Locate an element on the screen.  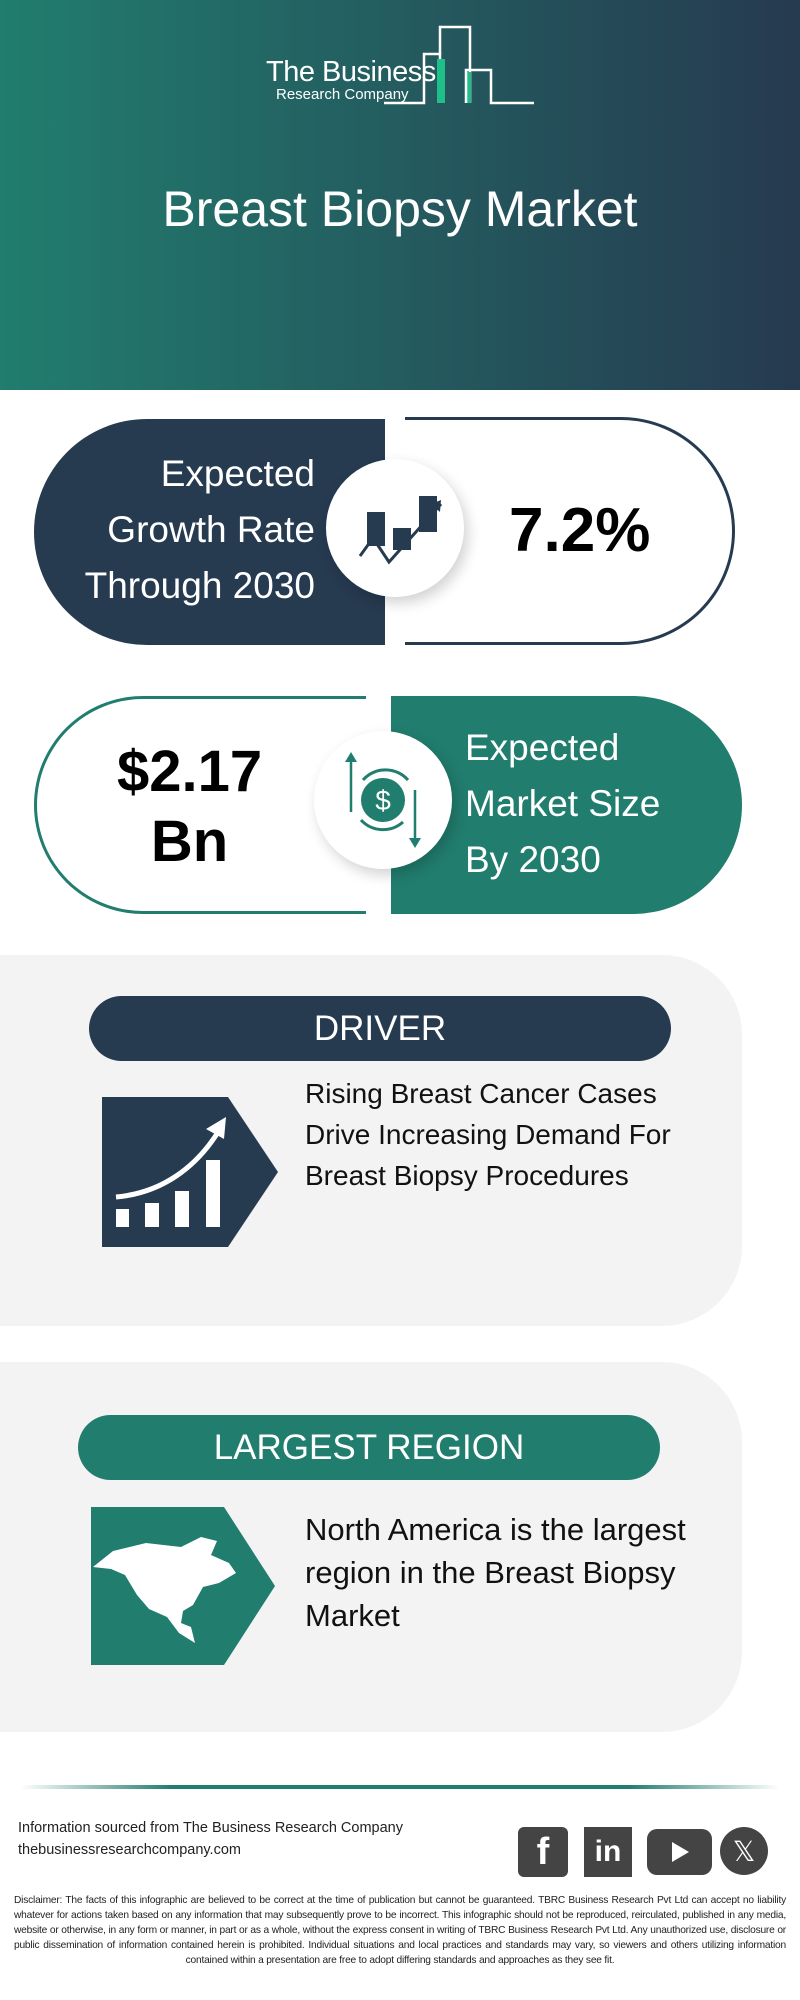
facebook-icon: f is located at coordinates (543, 1852).